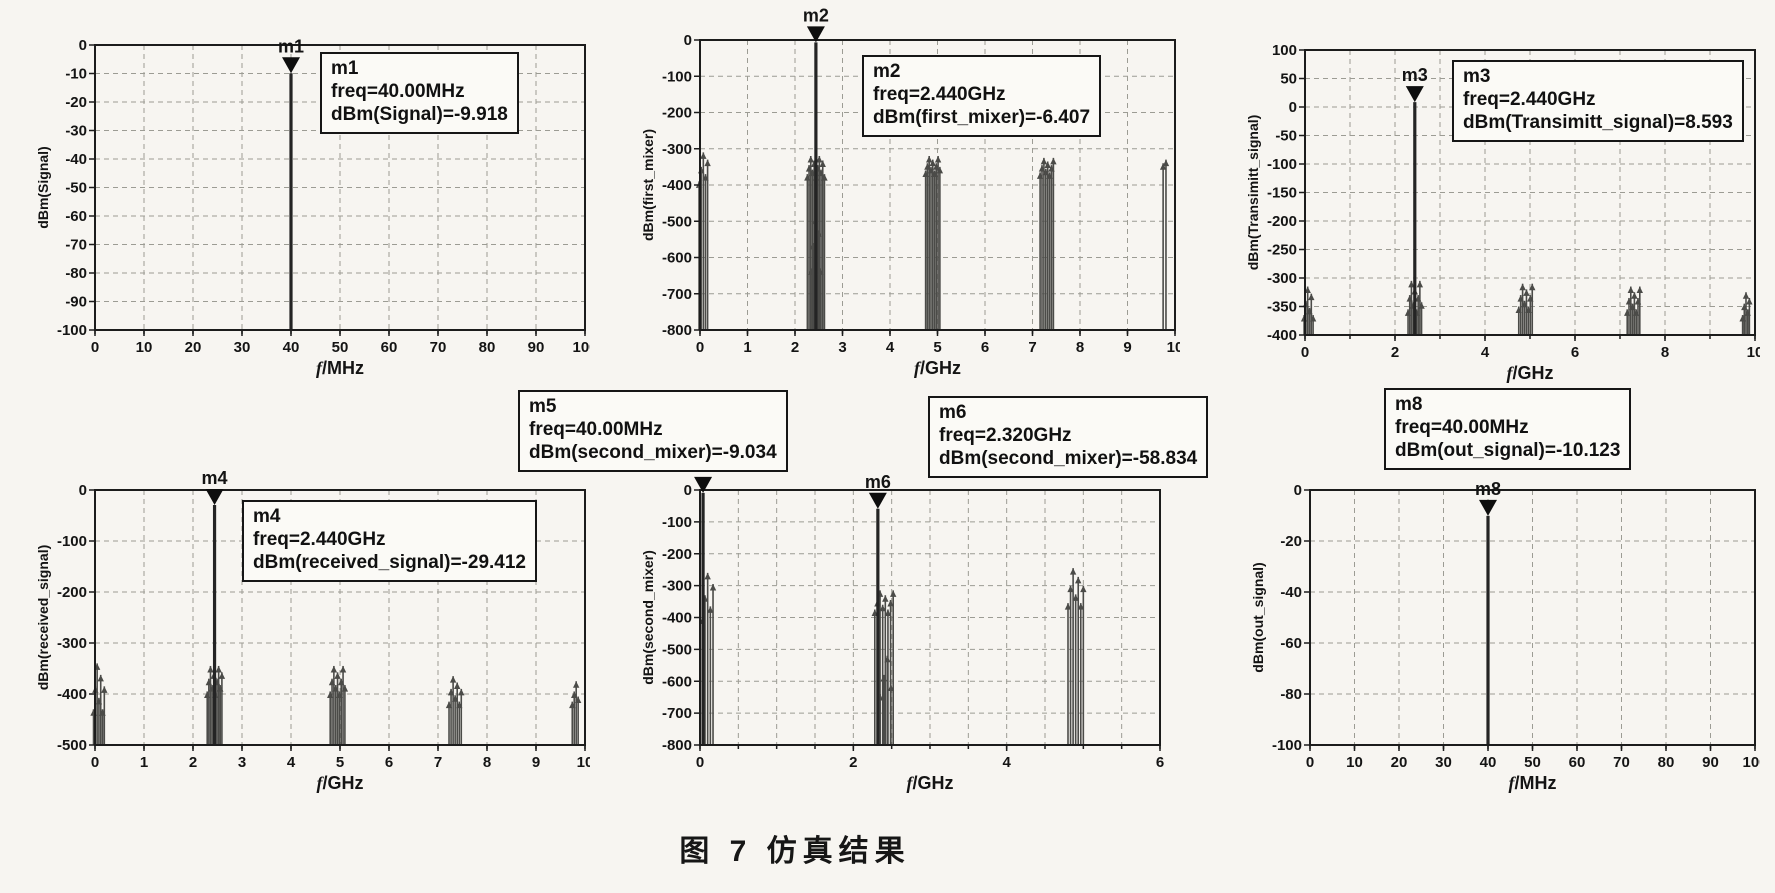 Image resolution: width=1775 pixels, height=893 pixels. What do you see at coordinates (144, 762) in the screenshot?
I see `x-tick-label: 1` at bounding box center [144, 762].